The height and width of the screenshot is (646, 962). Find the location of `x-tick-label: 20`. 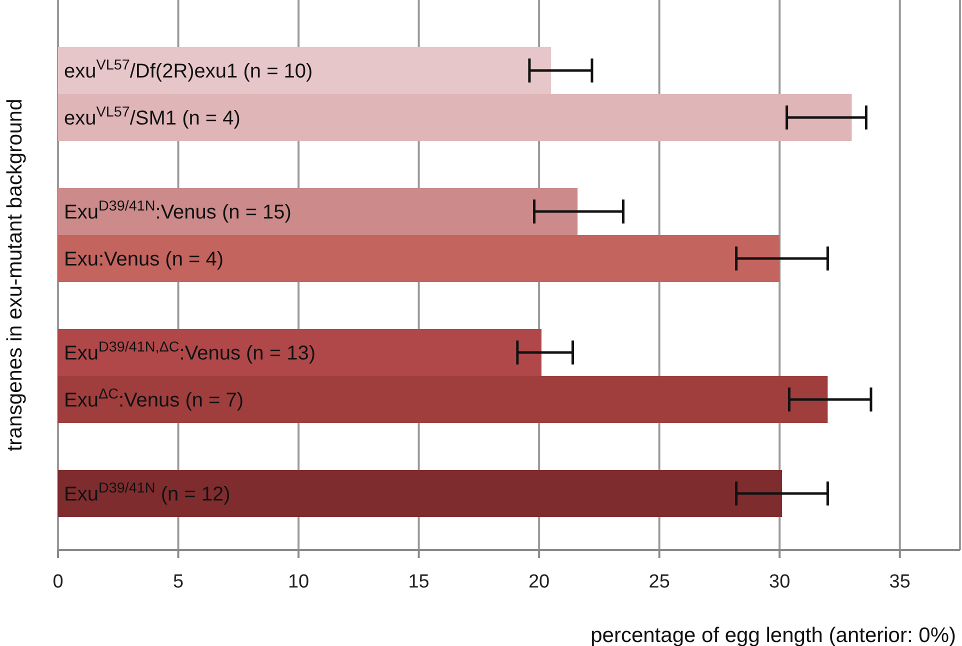

x-tick-label: 20 is located at coordinates (539, 581).